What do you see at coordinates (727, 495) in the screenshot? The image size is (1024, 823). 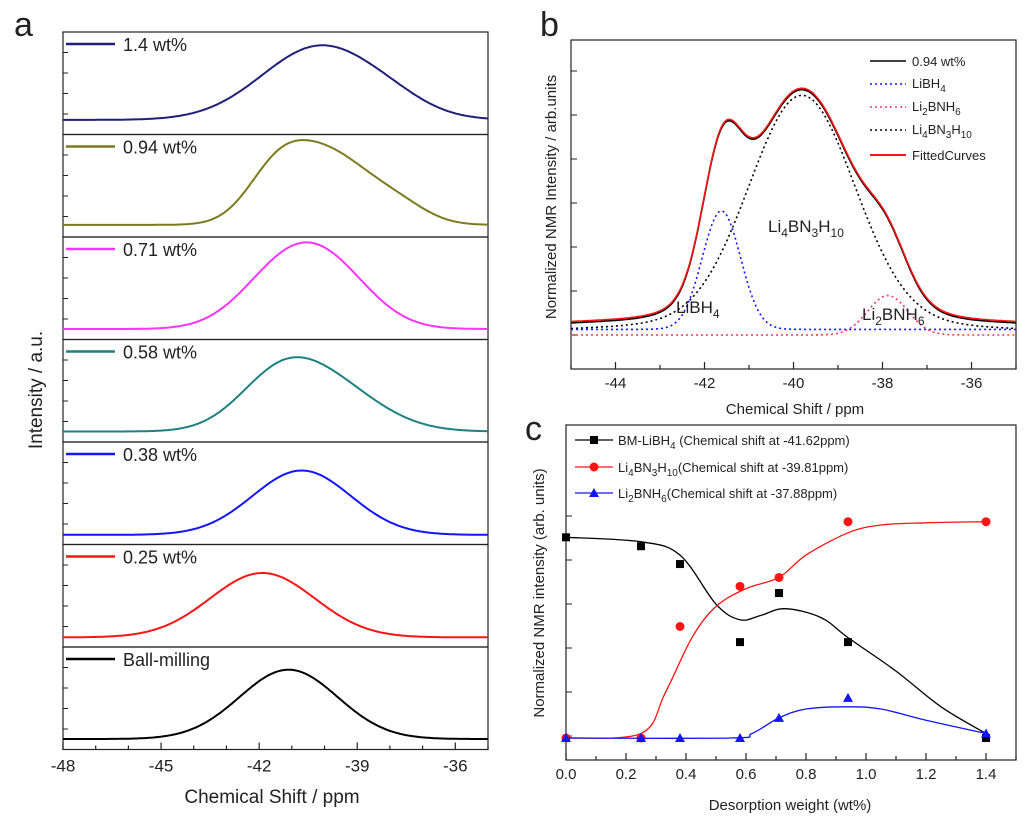 I see `legend-li2bnh6-c: Li2BNH6(Chemical shift at -37.88ppm)` at bounding box center [727, 495].